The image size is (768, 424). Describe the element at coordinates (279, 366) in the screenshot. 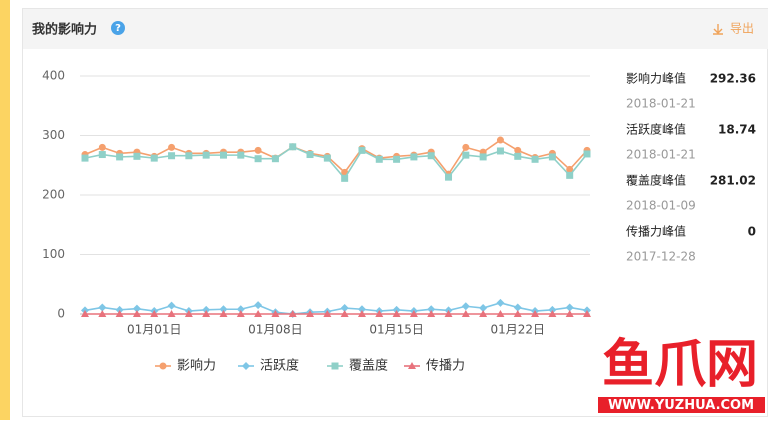

I see `legend-label: 活跃度` at that location.